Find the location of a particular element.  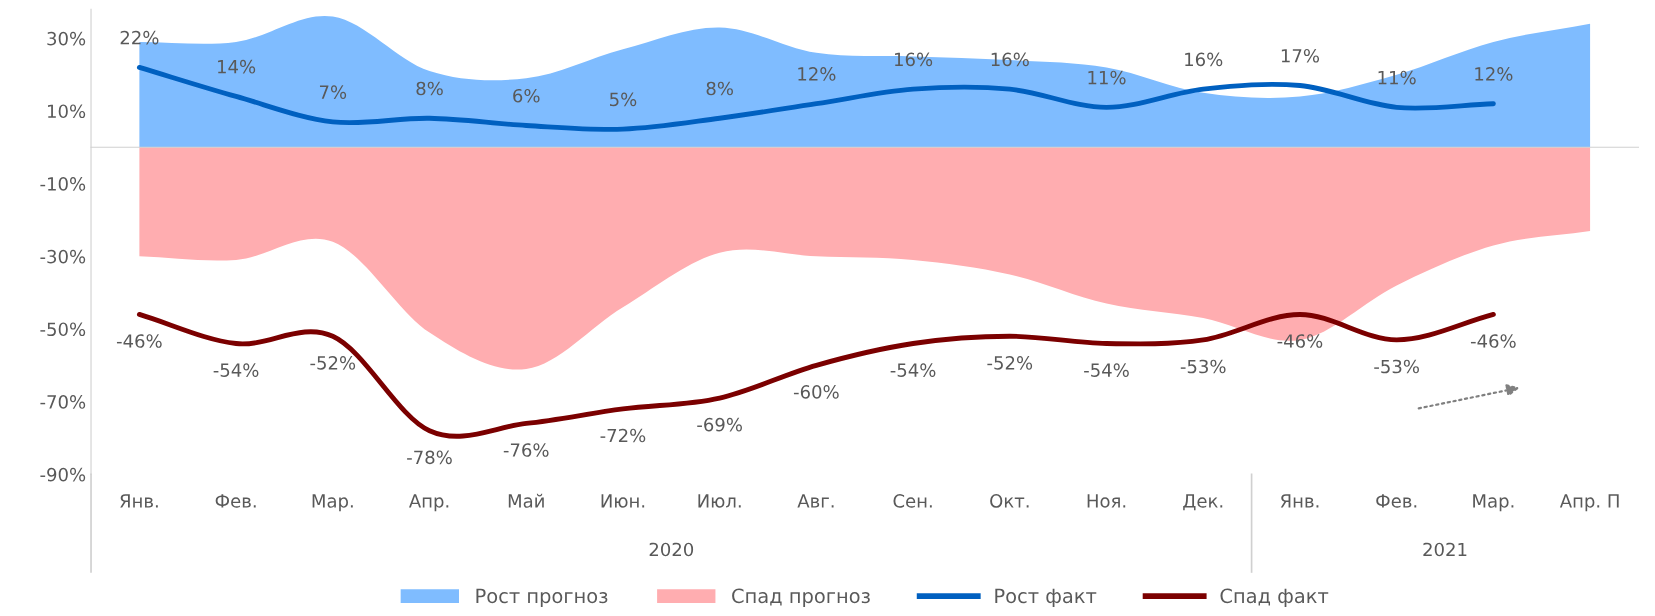

data-label: 22% is located at coordinates (139, 37).